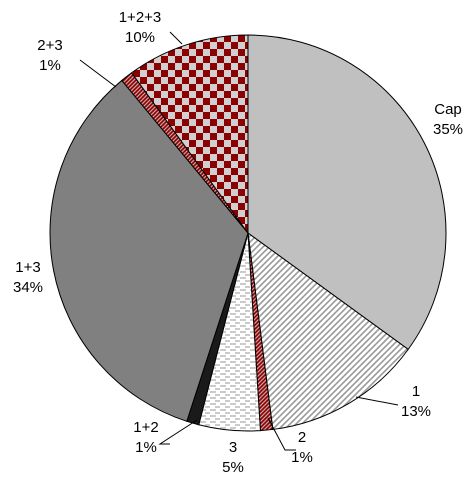 Image resolution: width=469 pixels, height=481 pixels. Describe the element at coordinates (28, 277) in the screenshot. I see `slice-label-1-3: 1+3 34%` at that location.